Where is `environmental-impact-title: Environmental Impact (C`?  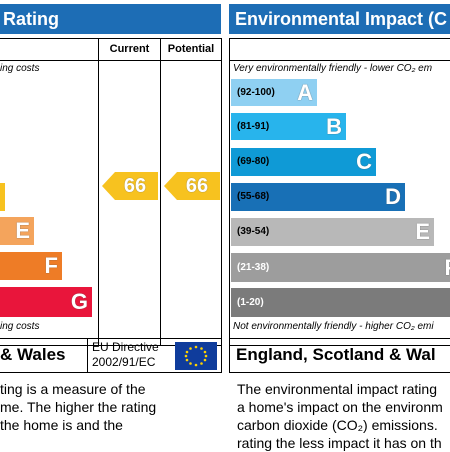
environmental-impact-title: Environmental Impact (C is located at coordinates (341, 19).